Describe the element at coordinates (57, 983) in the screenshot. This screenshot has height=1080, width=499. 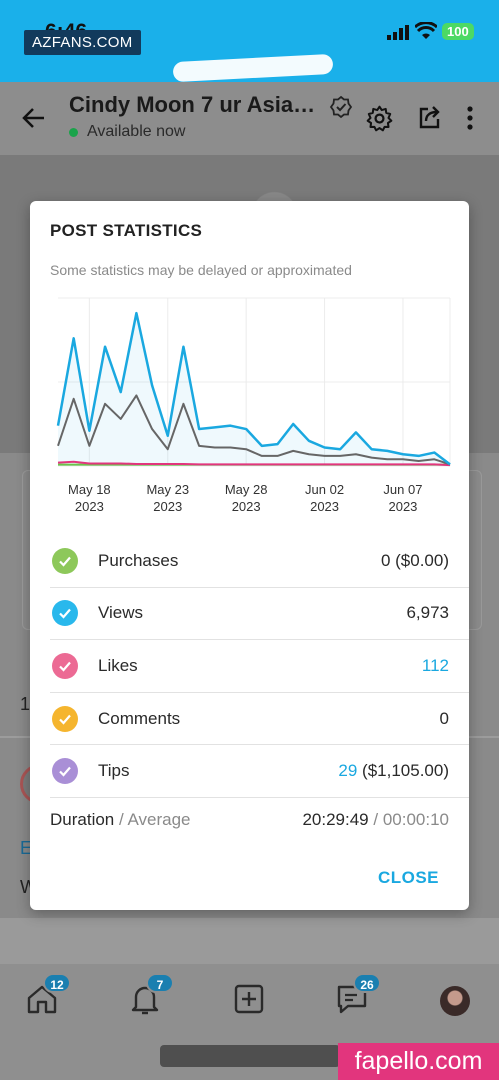
I see `home-badge: 12` at that location.